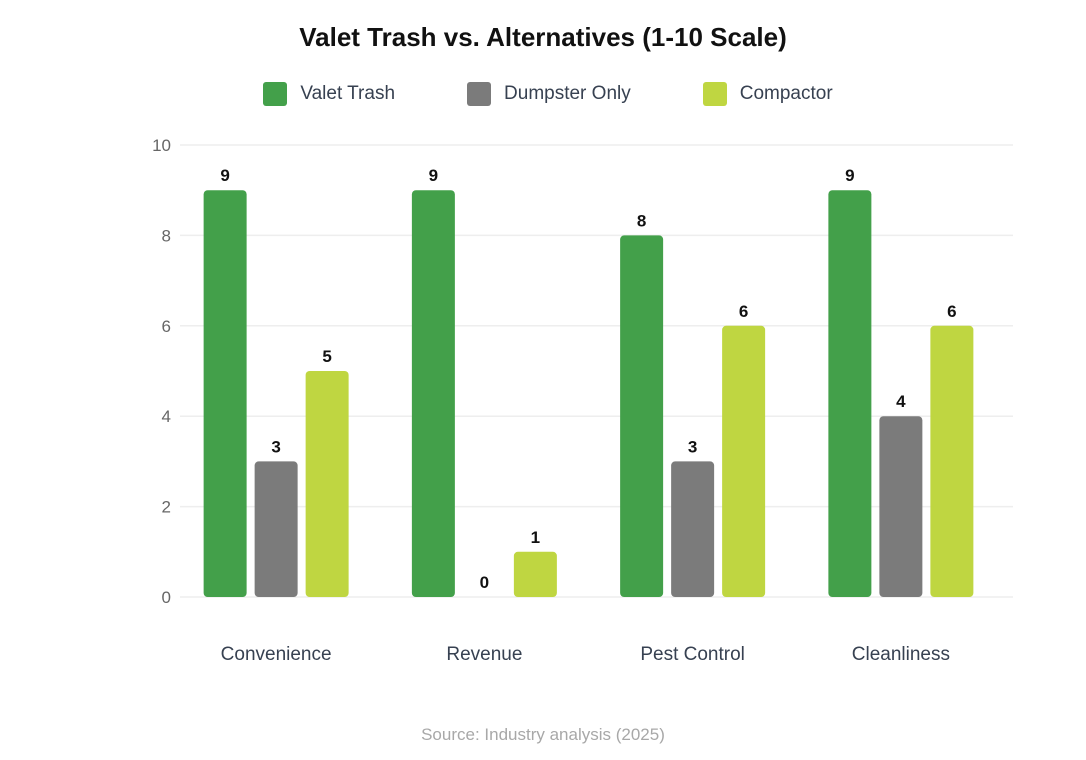 Image resolution: width=1086 pixels, height=760 pixels. What do you see at coordinates (543, 734) in the screenshot?
I see `source-note: Source: Industry analysis (2025)` at bounding box center [543, 734].